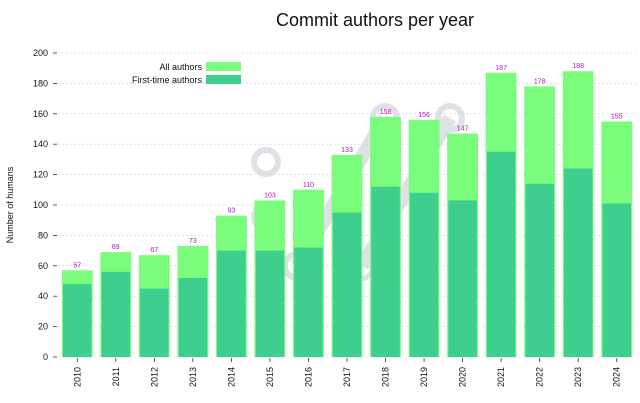 The width and height of the screenshot is (640, 403). I want to click on x-tick-label: 2015, so click(270, 377).